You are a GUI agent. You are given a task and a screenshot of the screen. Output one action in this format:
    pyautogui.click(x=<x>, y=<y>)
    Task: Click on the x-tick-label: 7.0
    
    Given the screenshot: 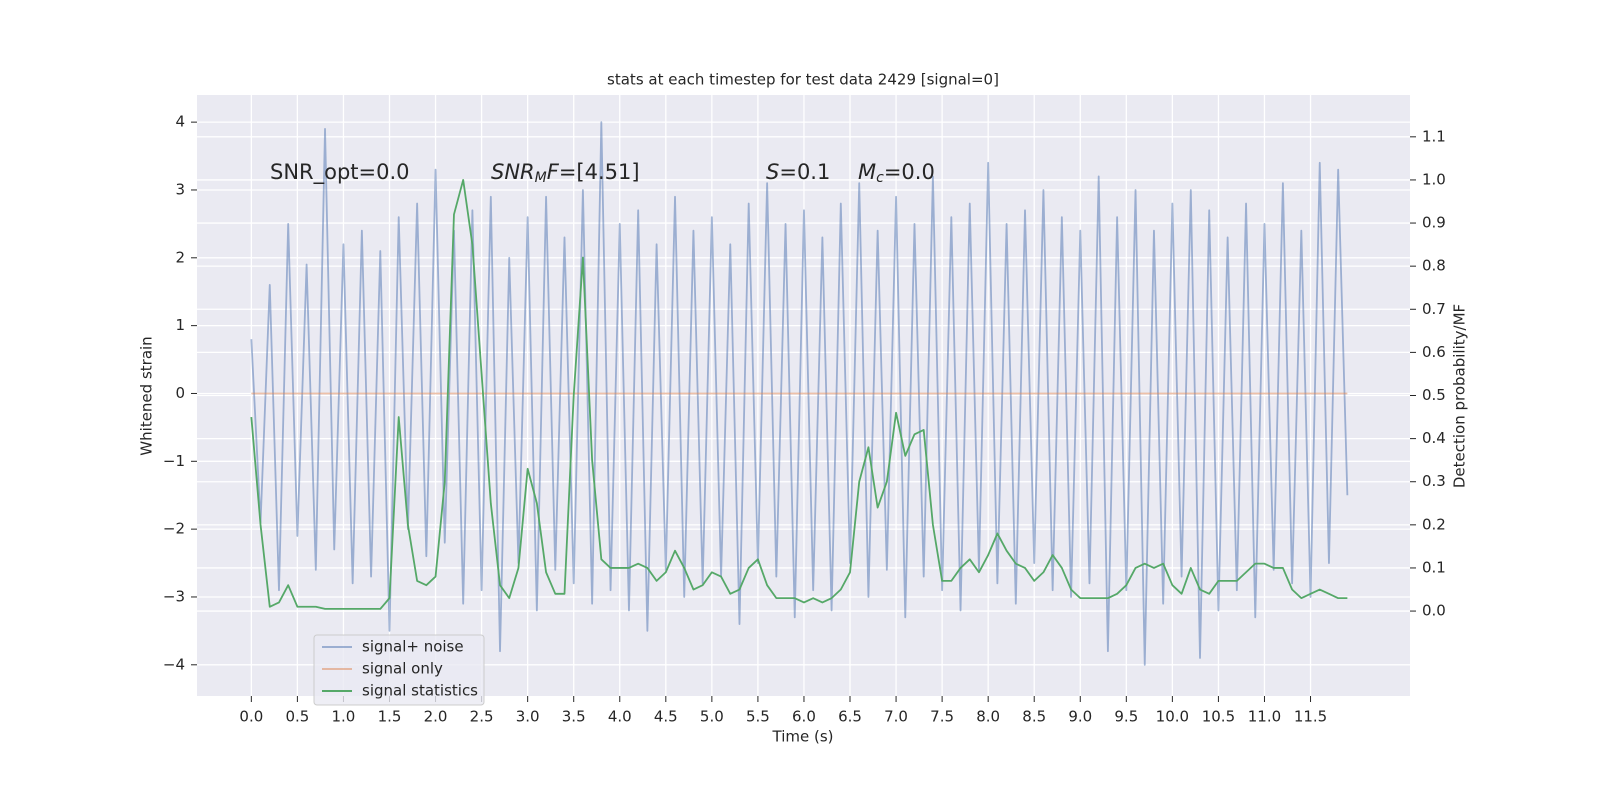 What is the action you would take?
    pyautogui.click(x=896, y=717)
    